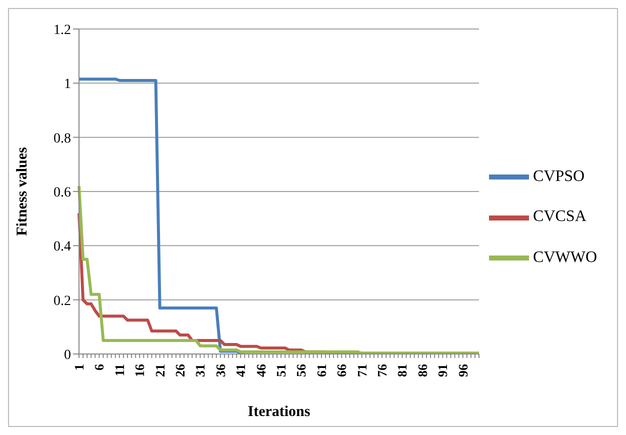 The width and height of the screenshot is (626, 435). I want to click on x-tick-label: 6, so click(99, 367).